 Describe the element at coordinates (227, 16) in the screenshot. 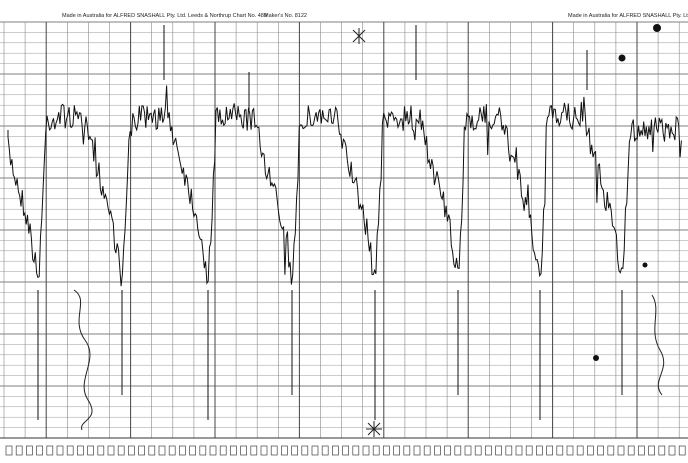

I see `header-center-left: Leeds & Northrup Chart No. 489` at that location.